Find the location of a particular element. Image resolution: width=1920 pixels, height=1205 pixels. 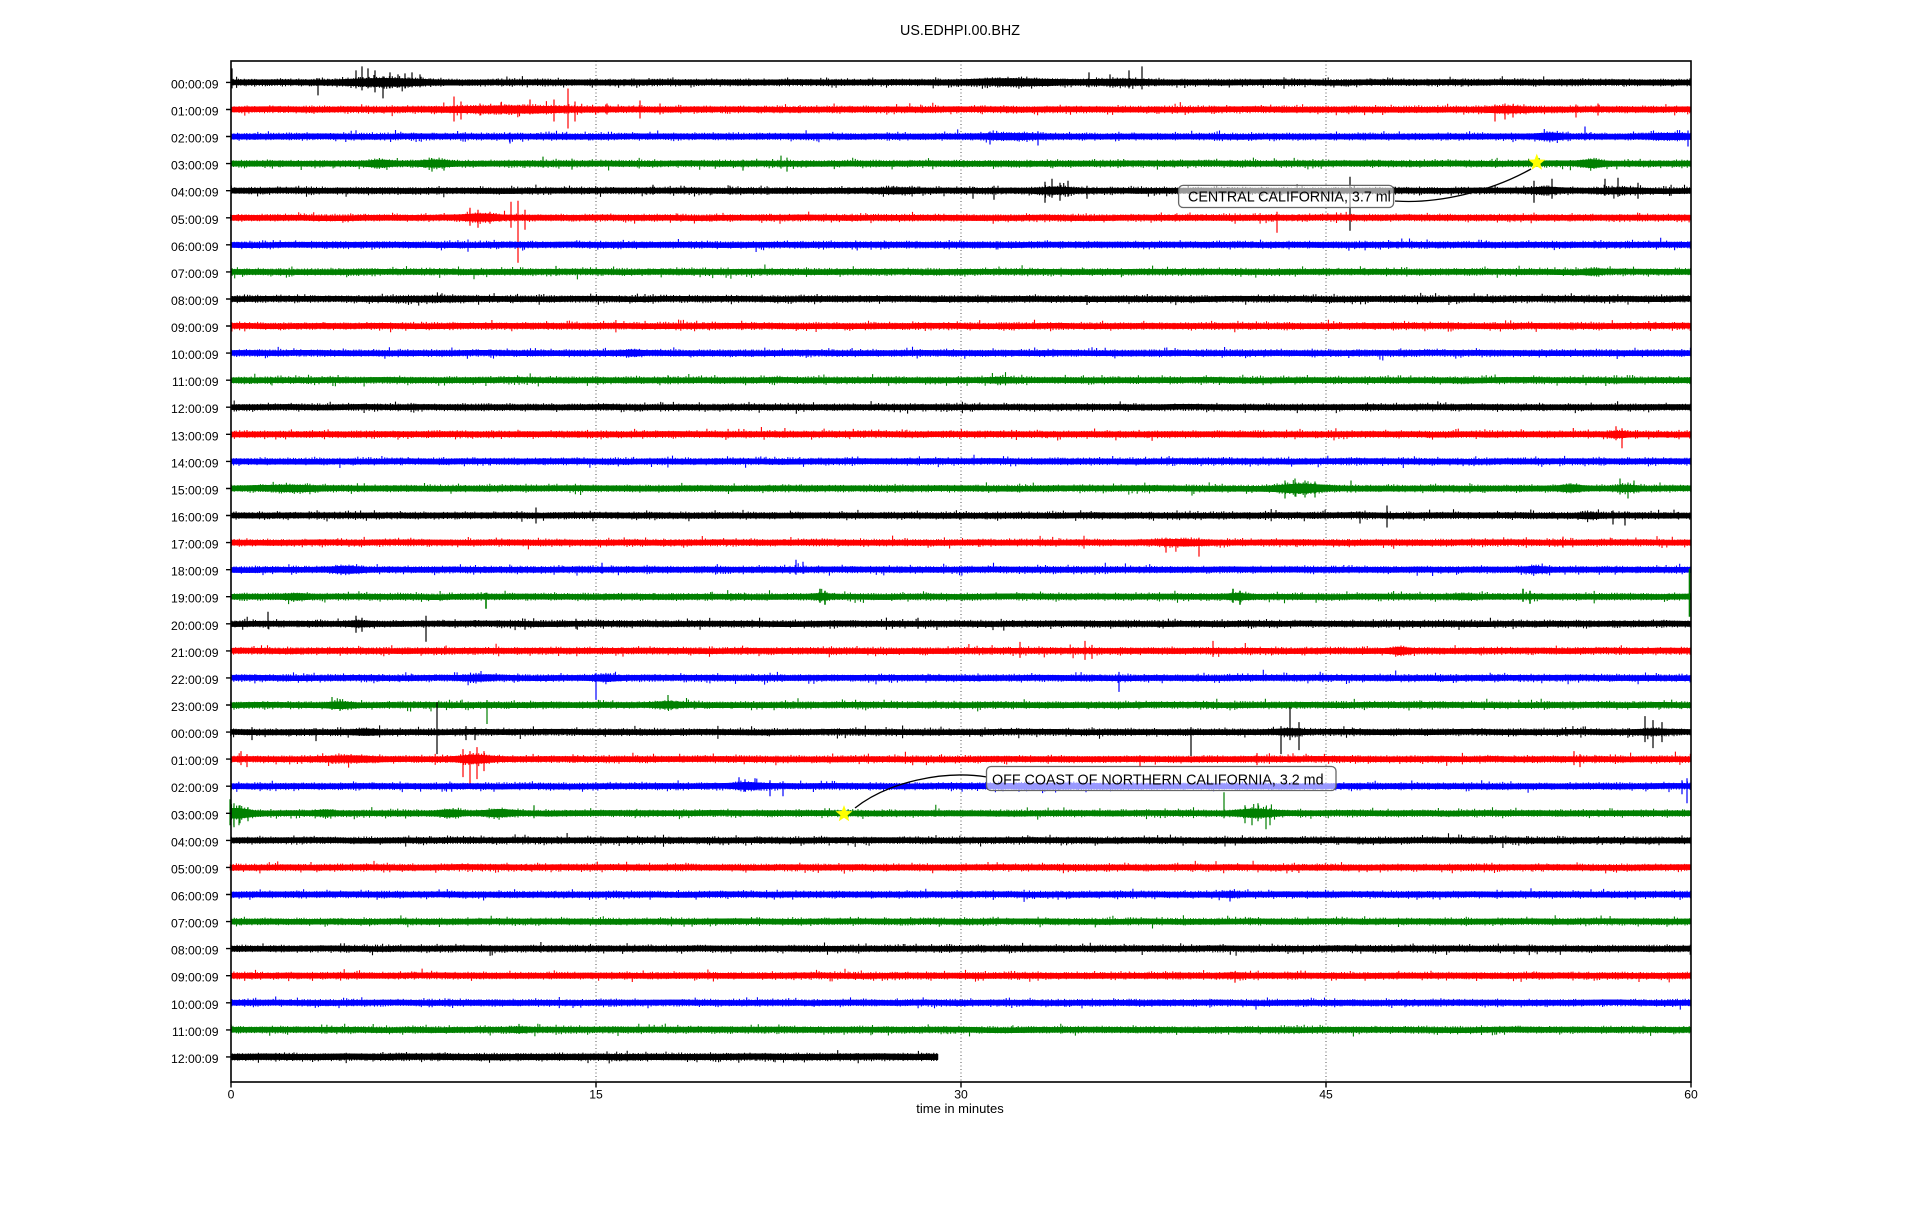

svg-text: 20:00:09 is located at coordinates (195, 626).